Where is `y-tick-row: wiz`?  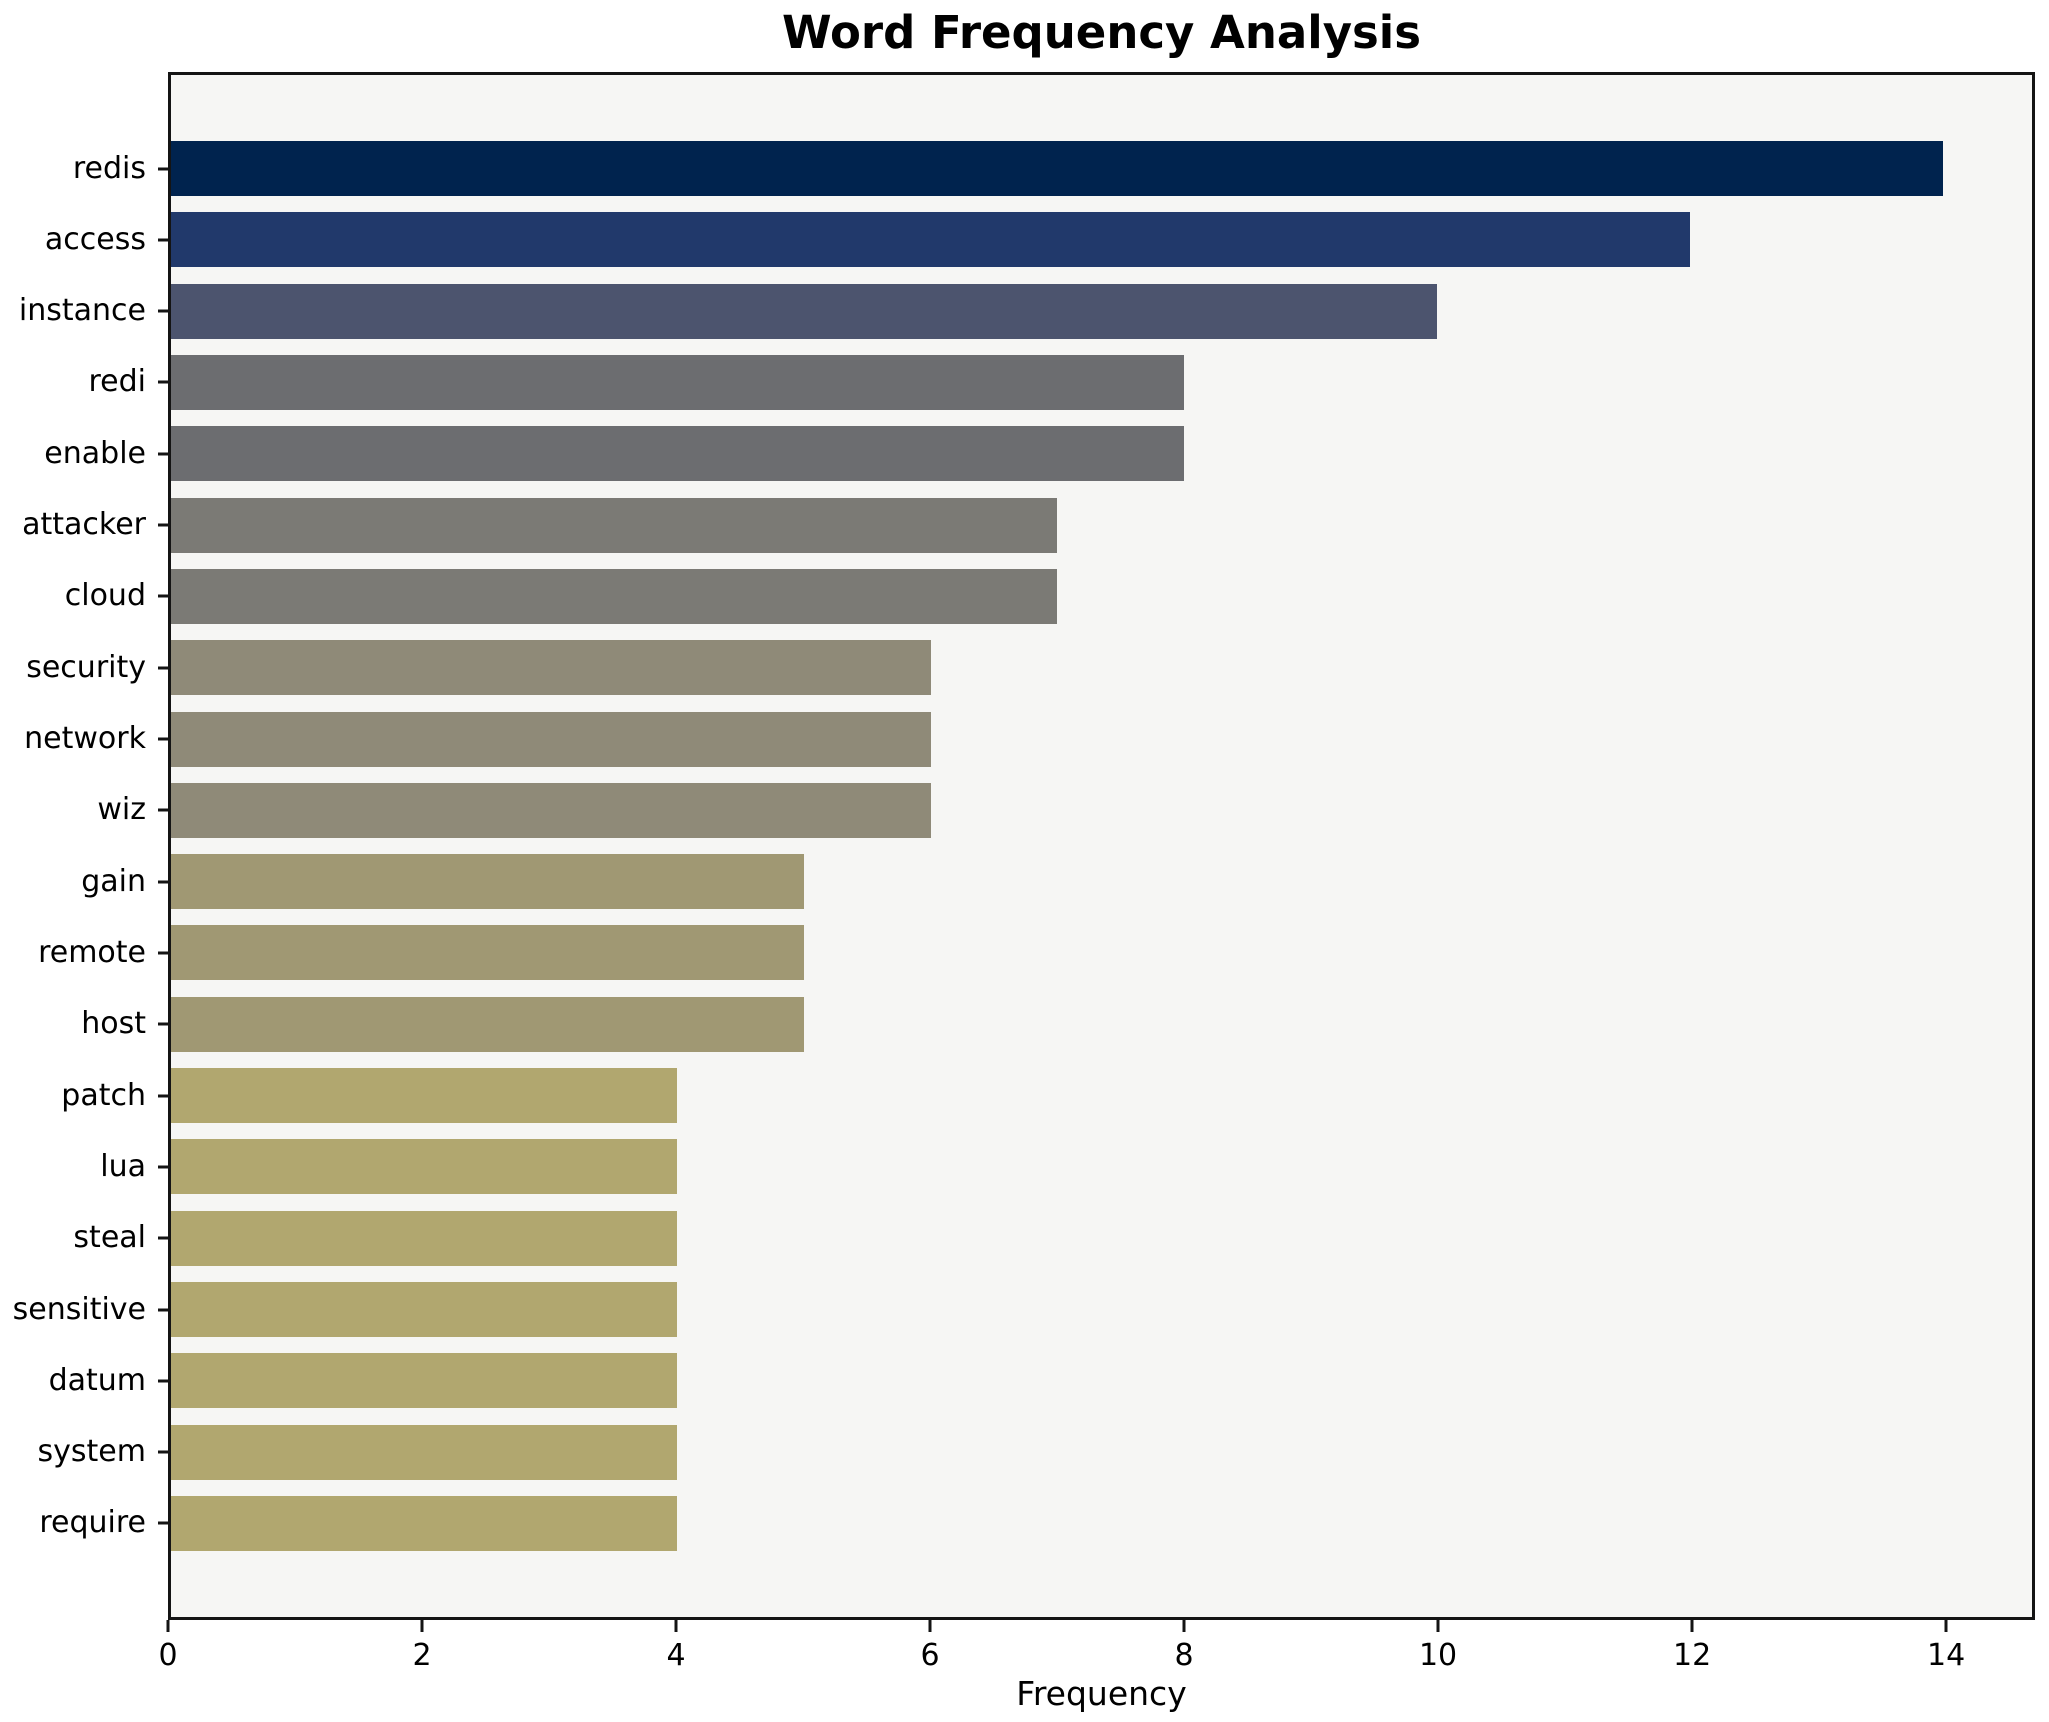
y-tick-row: wiz is located at coordinates (84, 810).